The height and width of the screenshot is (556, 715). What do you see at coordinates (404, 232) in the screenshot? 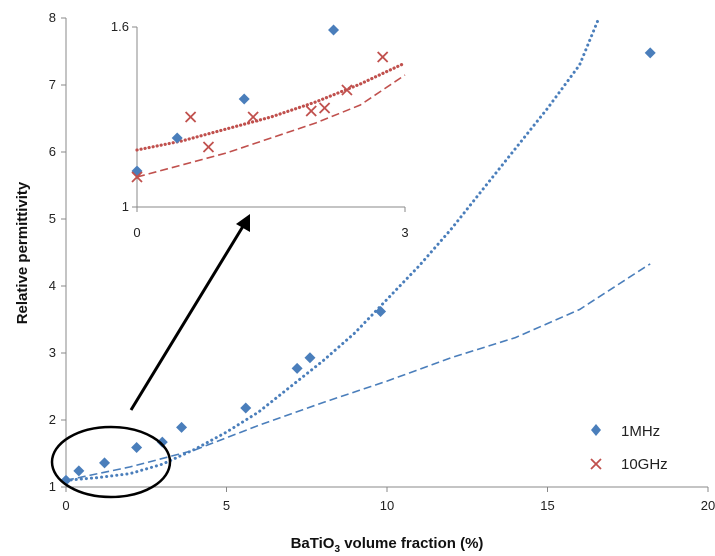
I see `inset-x-tick-label: 3` at bounding box center [404, 232].